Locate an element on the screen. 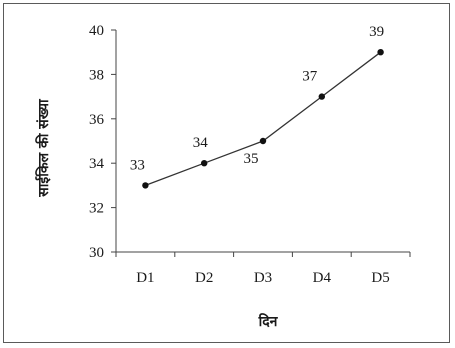 The width and height of the screenshot is (455, 348). data-label: 39 is located at coordinates (376, 32).